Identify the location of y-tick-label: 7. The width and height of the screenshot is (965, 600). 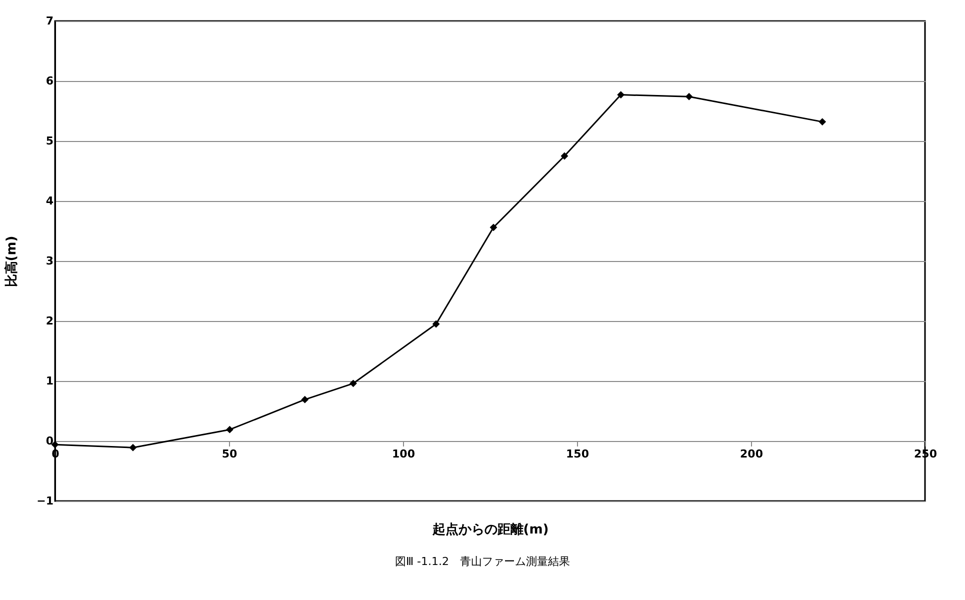
(50, 21).